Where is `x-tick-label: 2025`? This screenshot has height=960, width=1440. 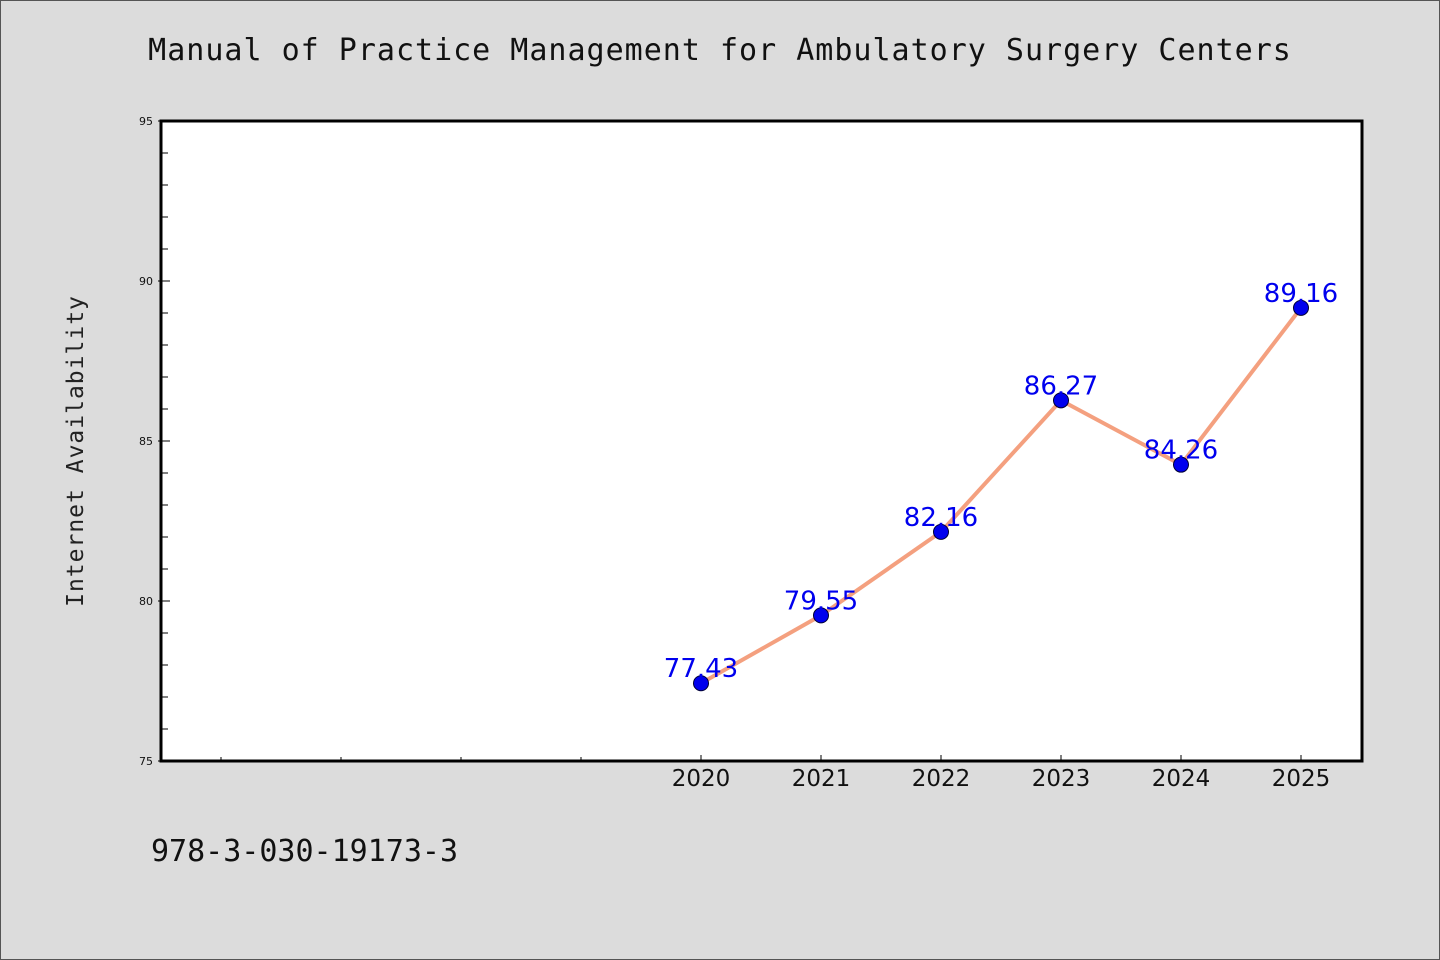
x-tick-label: 2025 is located at coordinates (1301, 779).